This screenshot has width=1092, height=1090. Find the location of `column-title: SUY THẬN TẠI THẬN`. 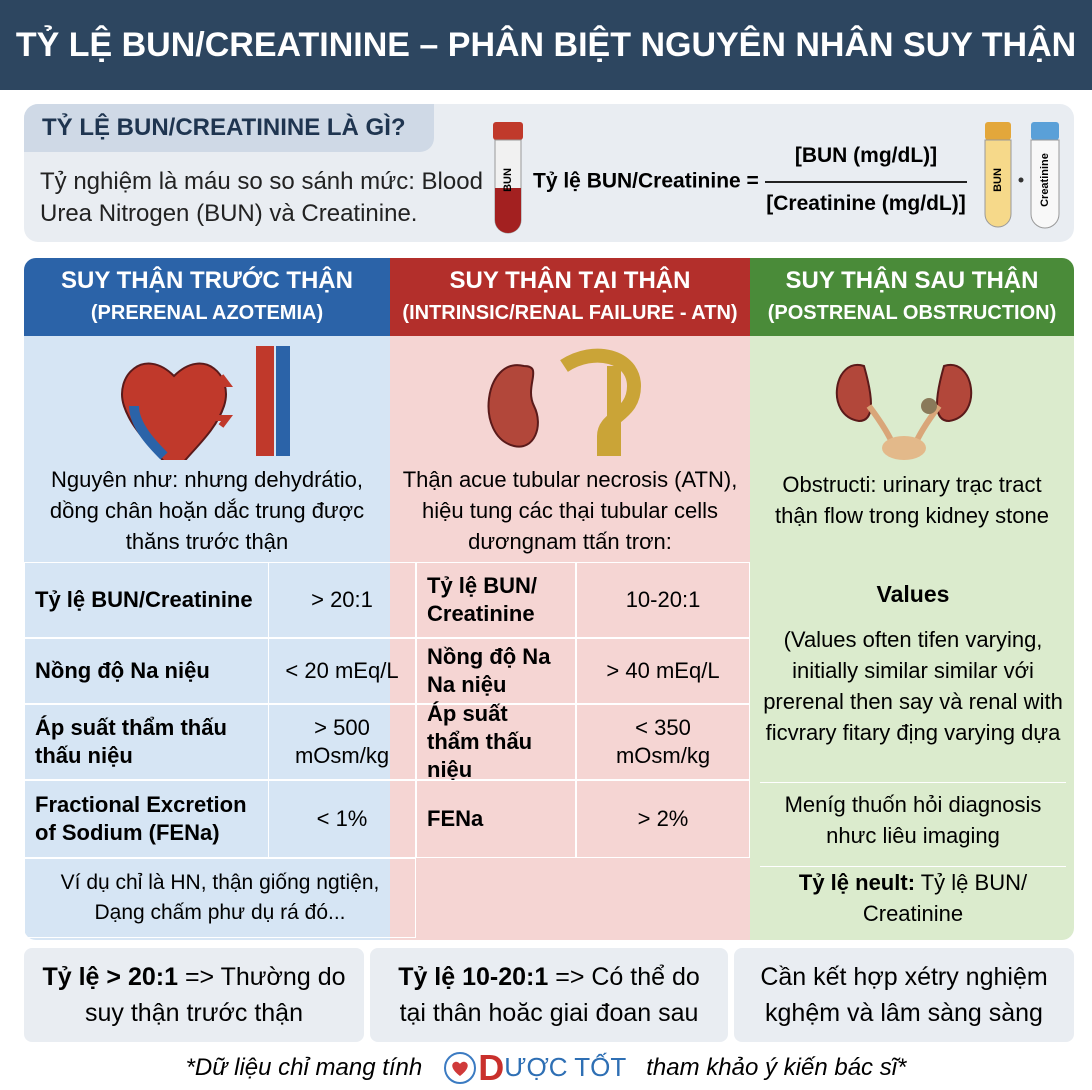

column-title: SUY THẬN TẠI THẬN is located at coordinates (570, 280).